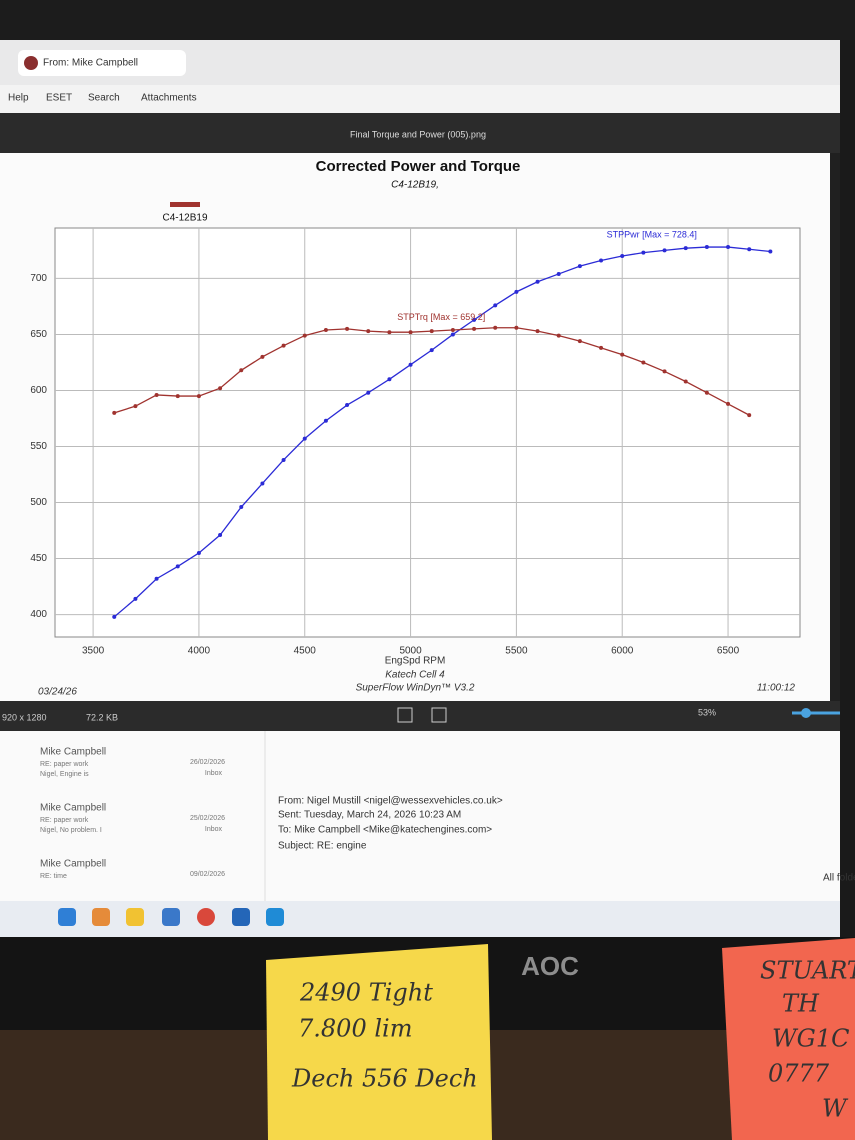 The height and width of the screenshot is (1140, 855). What do you see at coordinates (420, 816) in the screenshot?
I see `mail-pane` at bounding box center [420, 816].